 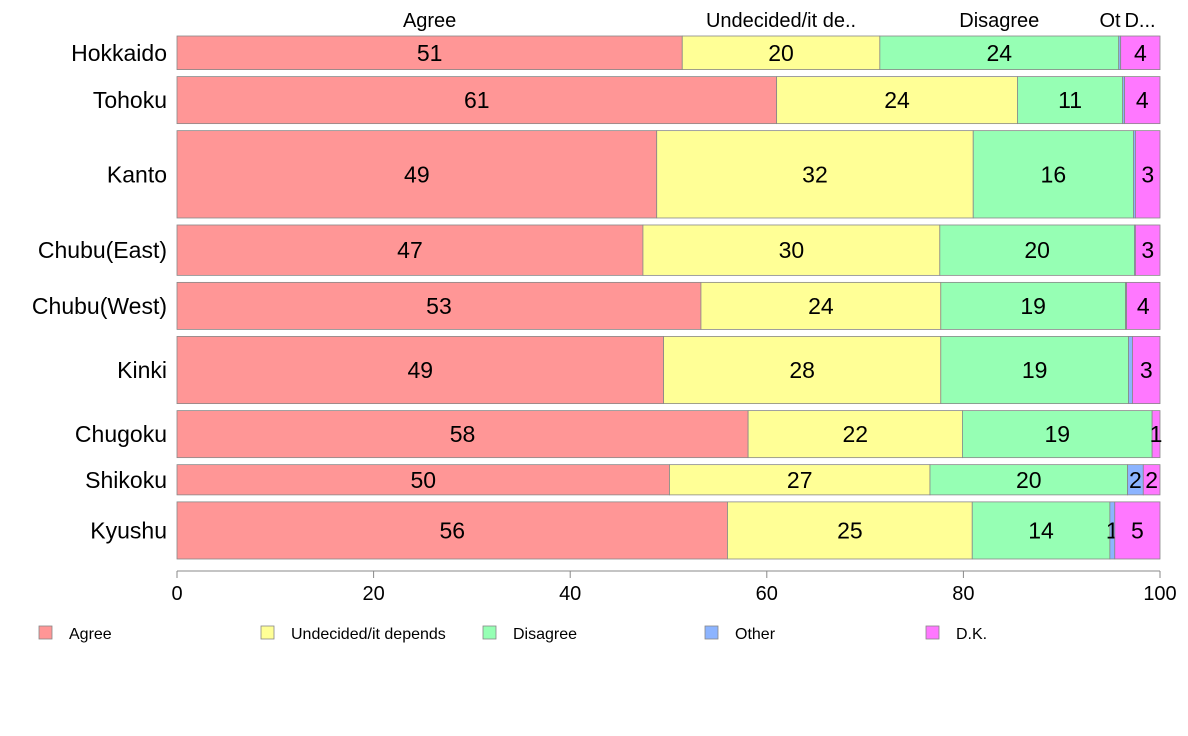 I want to click on top-label: Disagree, so click(x=999, y=21).